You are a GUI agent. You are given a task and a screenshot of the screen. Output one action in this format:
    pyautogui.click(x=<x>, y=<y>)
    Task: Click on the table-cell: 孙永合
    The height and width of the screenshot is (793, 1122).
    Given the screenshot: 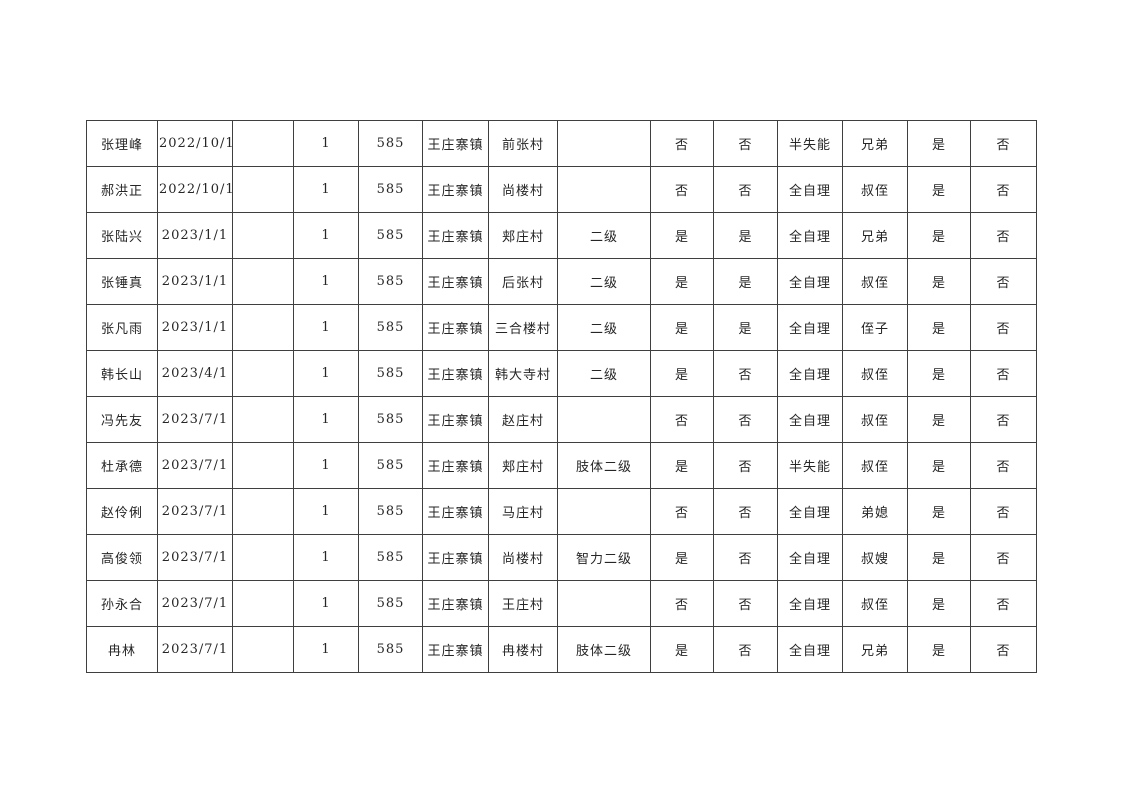 What is the action you would take?
    pyautogui.click(x=122, y=603)
    